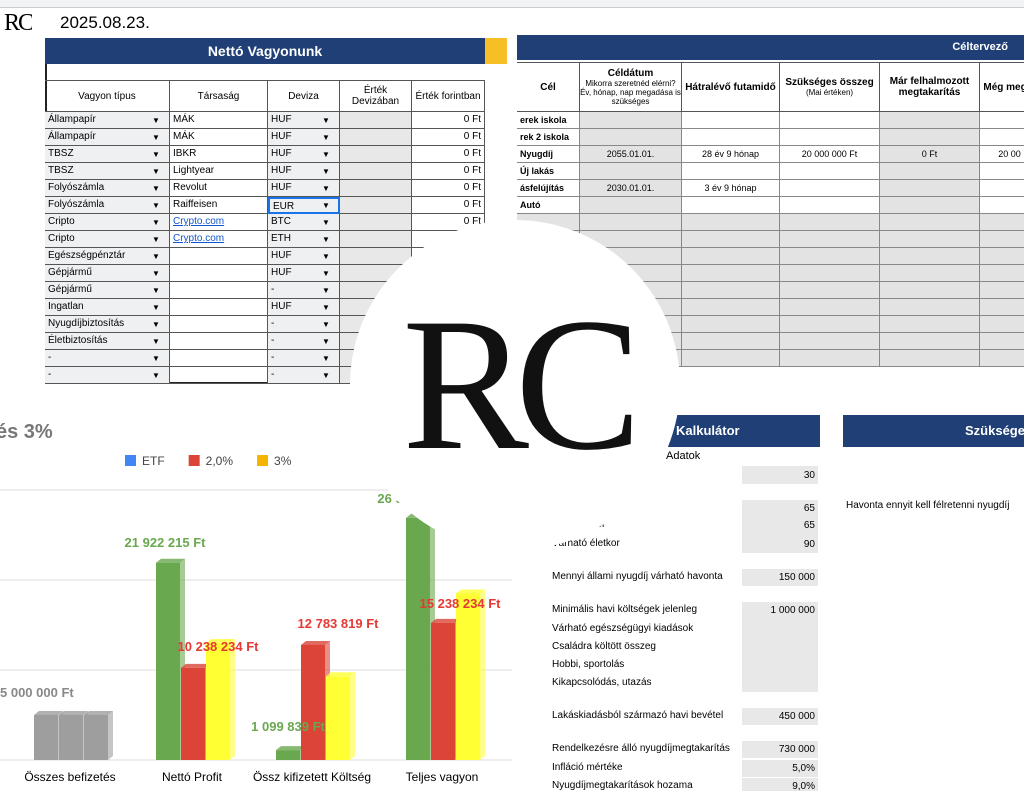 This screenshot has width=1024, height=791. I want to click on goal-header-main: Cél, so click(548, 87).